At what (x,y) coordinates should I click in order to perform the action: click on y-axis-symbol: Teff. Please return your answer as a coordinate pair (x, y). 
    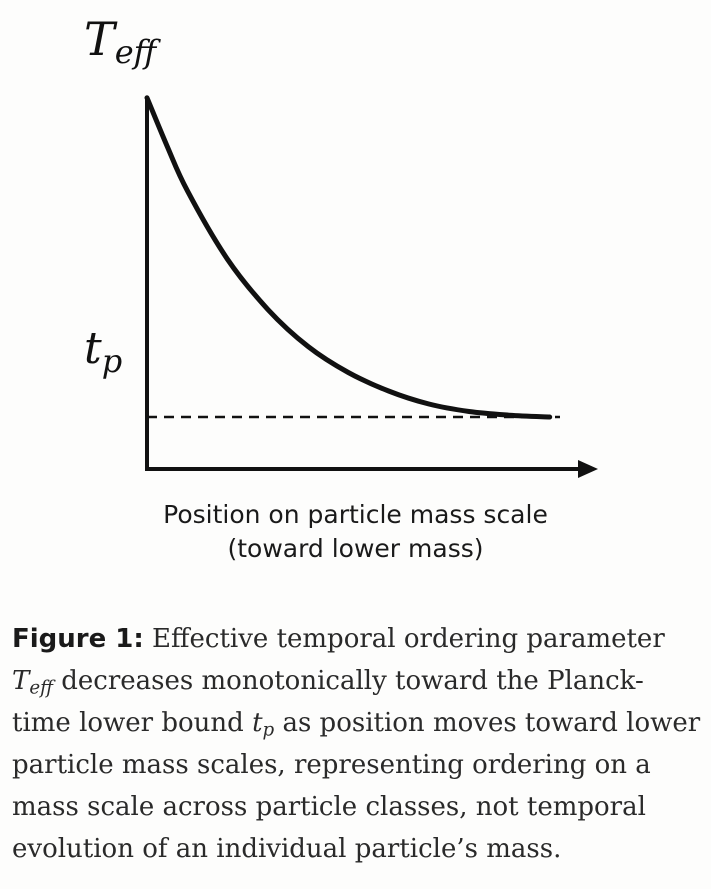
    Looking at the image, I should click on (123, 41).